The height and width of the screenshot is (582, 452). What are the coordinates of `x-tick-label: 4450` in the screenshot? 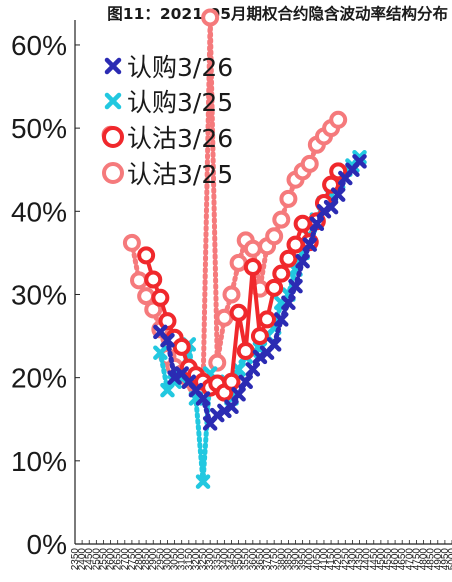 It's located at (374, 559).